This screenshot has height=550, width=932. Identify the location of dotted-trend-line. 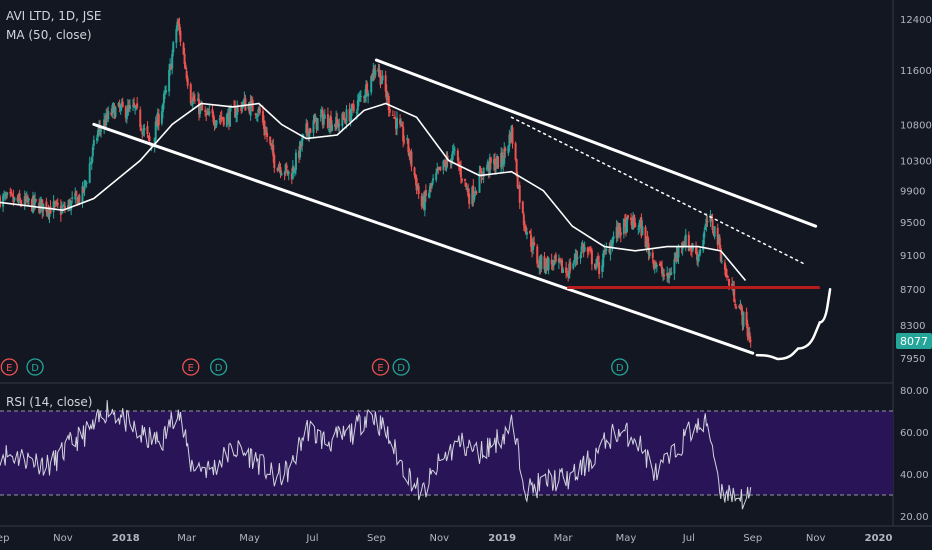
(657, 190).